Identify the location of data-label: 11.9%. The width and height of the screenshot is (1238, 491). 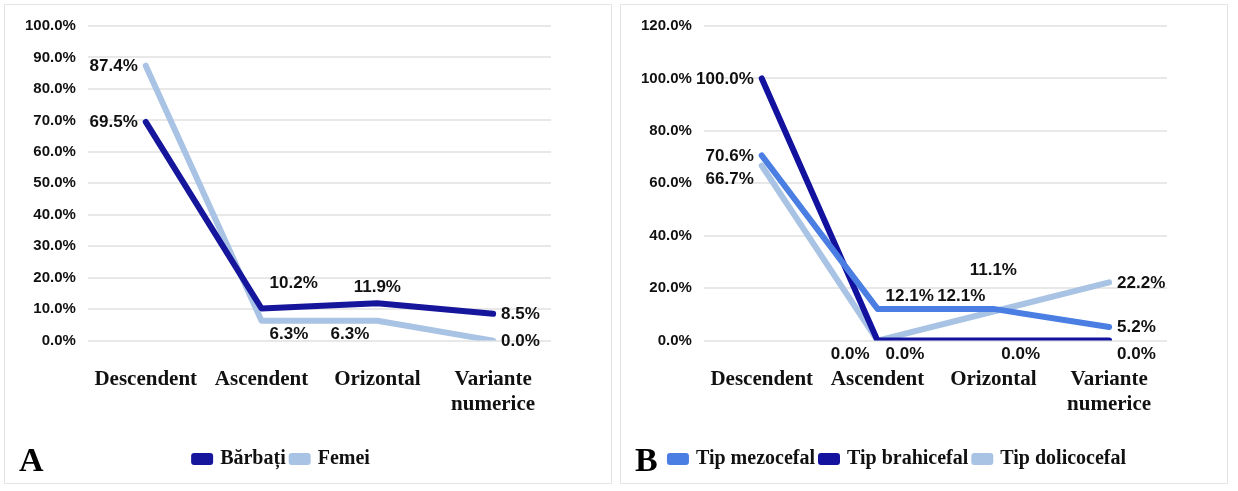
(377, 287).